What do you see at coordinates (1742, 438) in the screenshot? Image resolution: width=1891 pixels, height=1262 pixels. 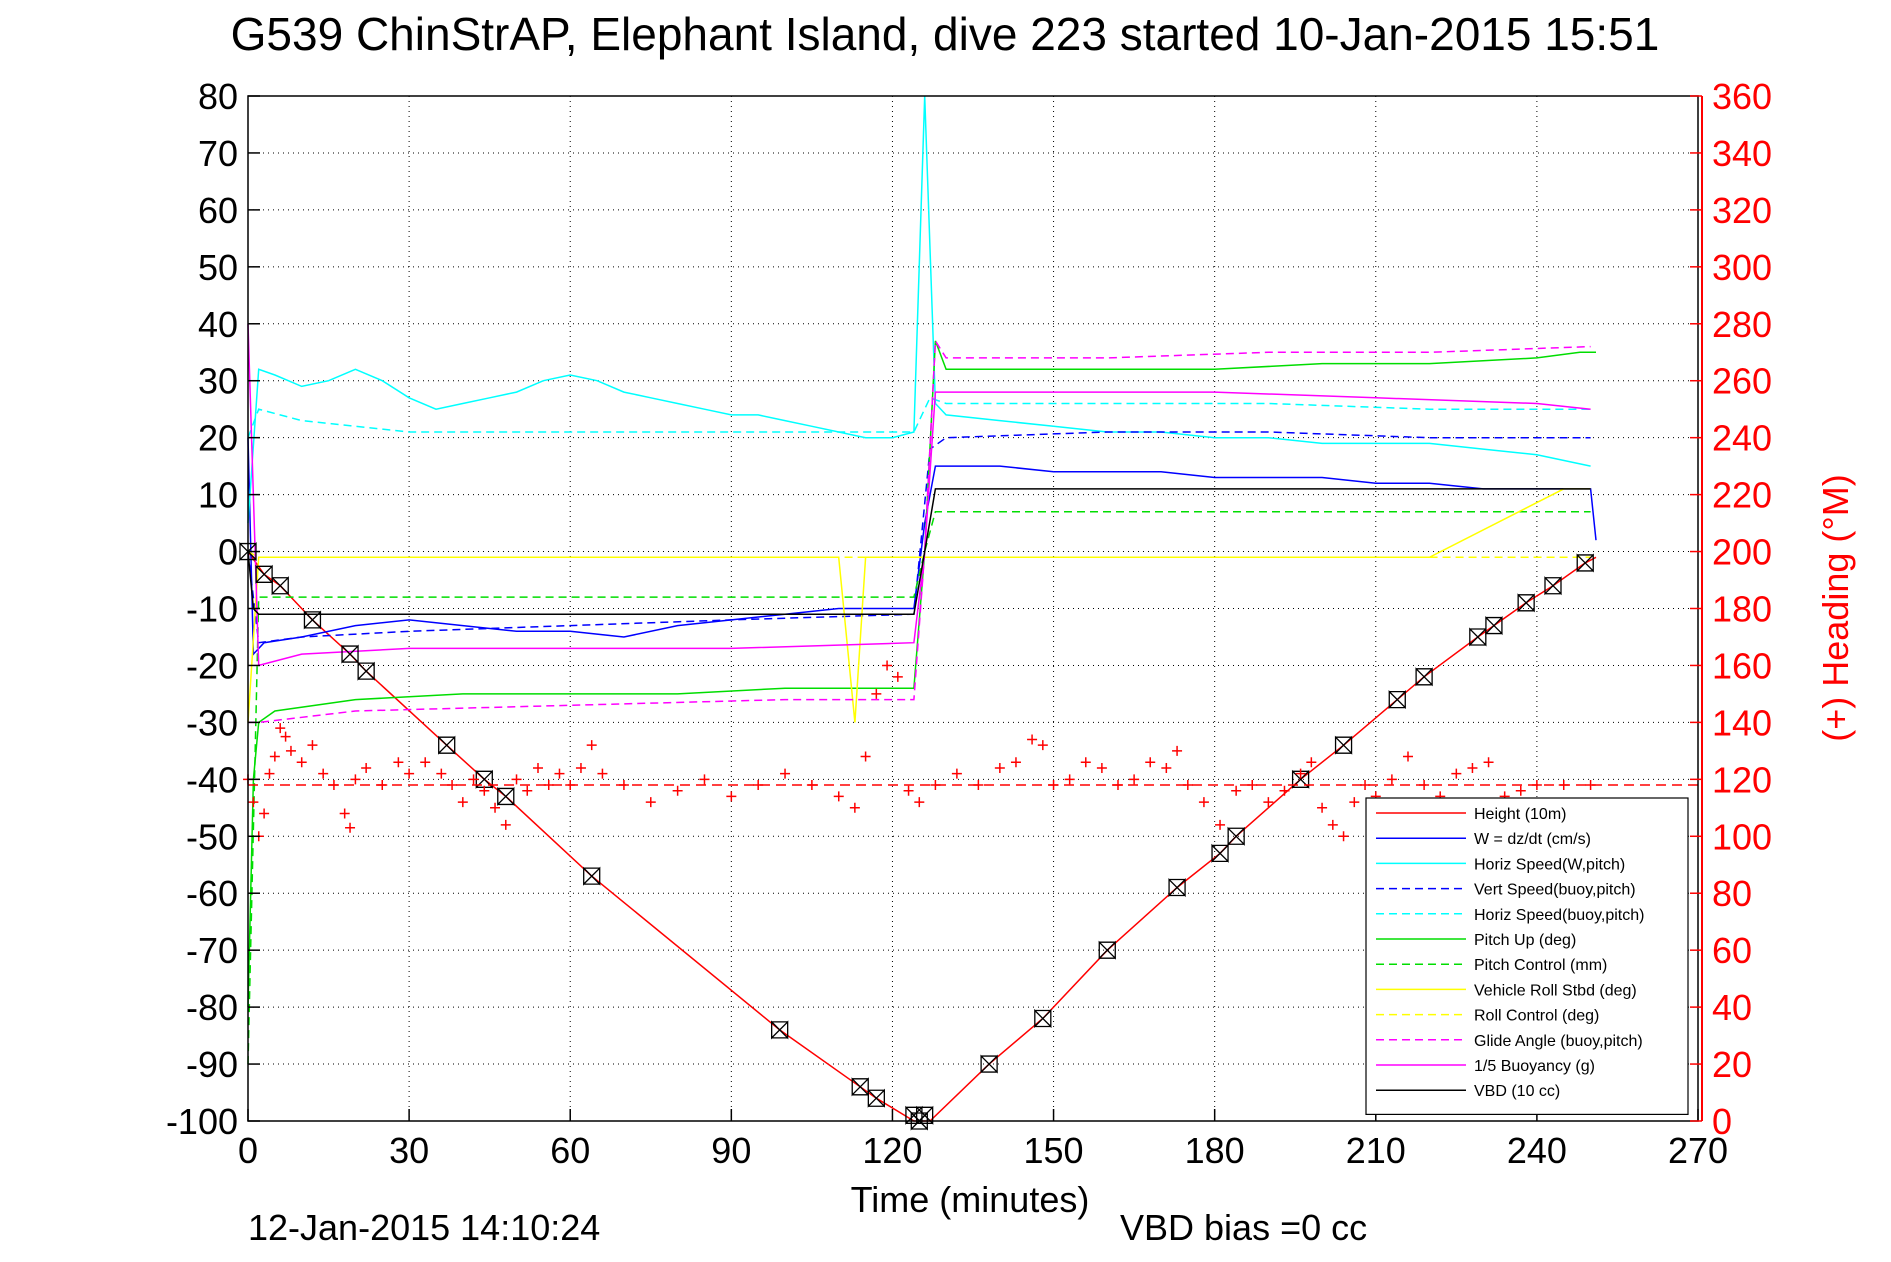 I see `y2-tick-label: 240` at bounding box center [1742, 438].